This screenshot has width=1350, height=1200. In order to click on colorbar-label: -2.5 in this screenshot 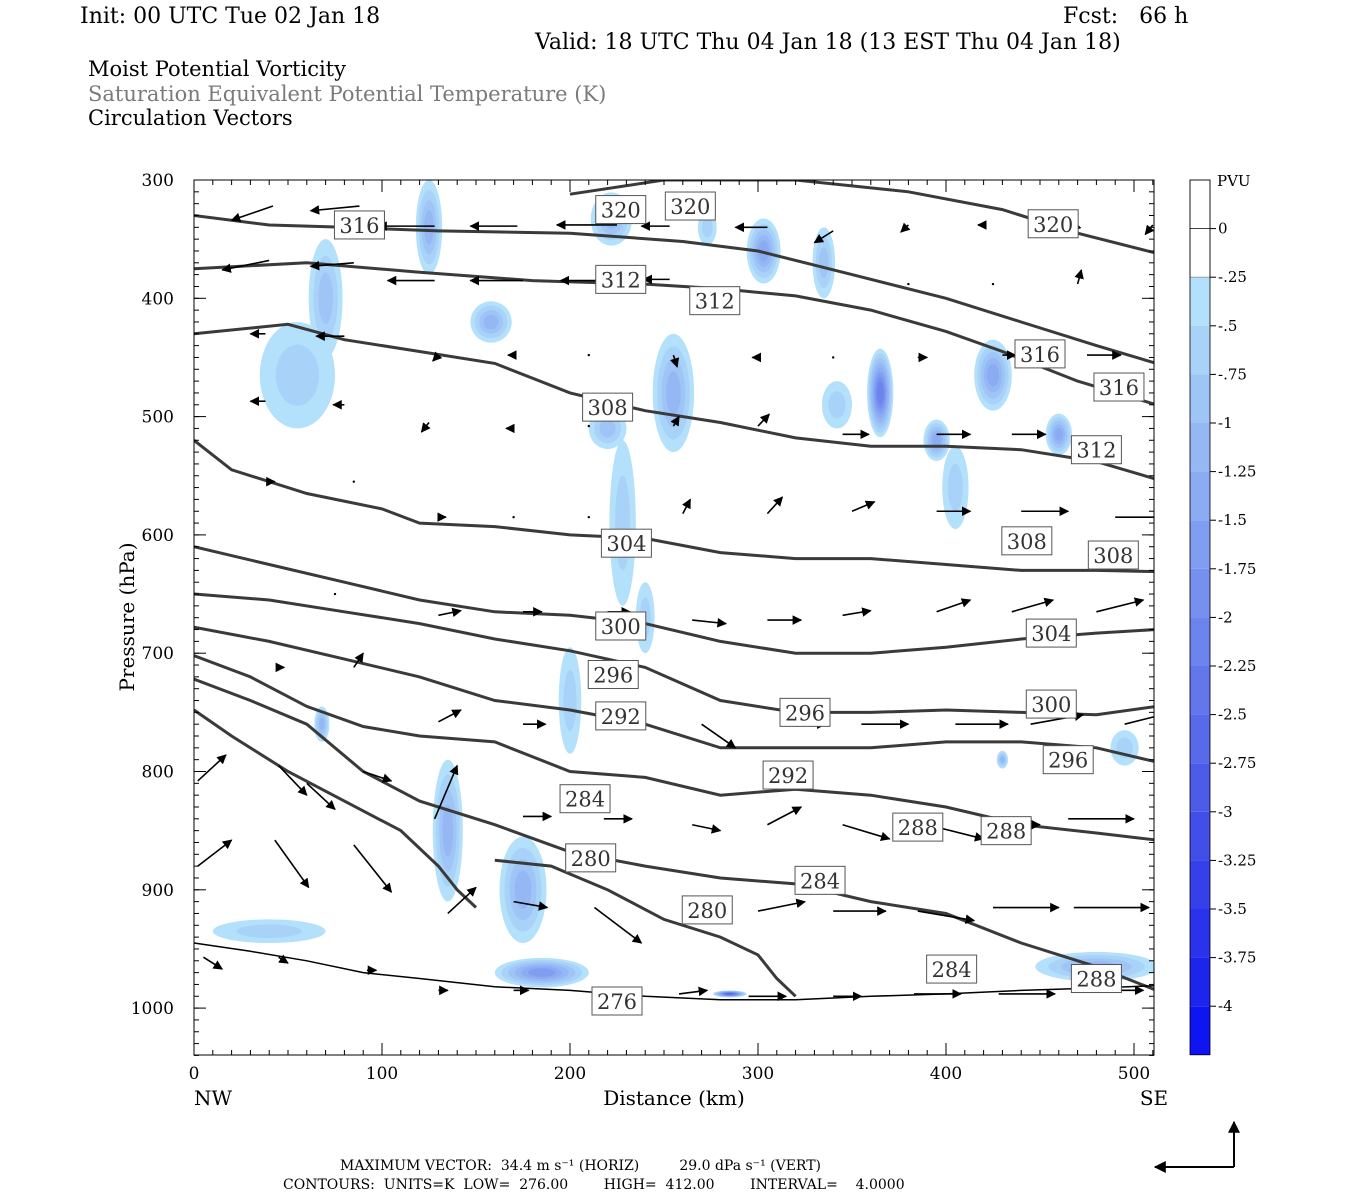, I will do `click(1232, 715)`.